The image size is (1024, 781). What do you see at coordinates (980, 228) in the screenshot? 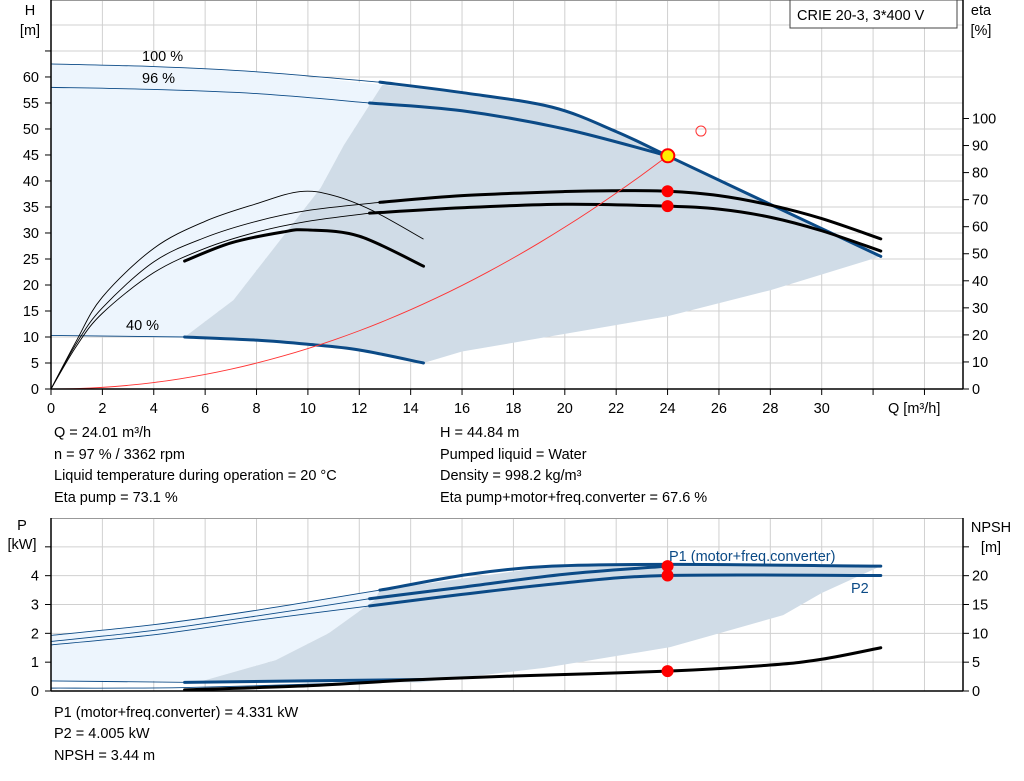
I see `eta-tick-label: 60` at bounding box center [980, 228].